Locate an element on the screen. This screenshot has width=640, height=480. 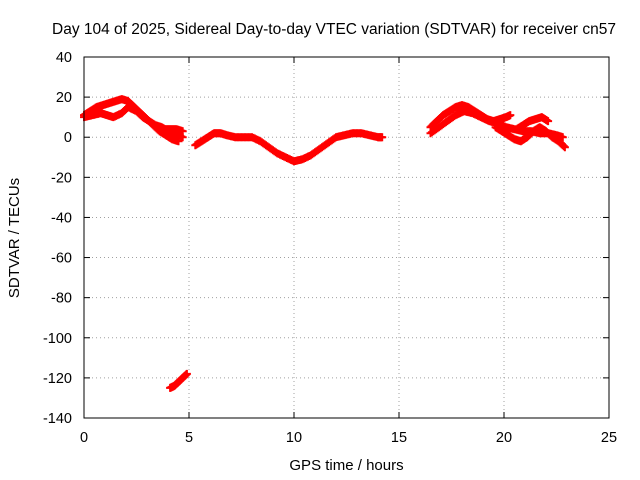
x-axis-label: GPS time / hours is located at coordinates (346, 465).